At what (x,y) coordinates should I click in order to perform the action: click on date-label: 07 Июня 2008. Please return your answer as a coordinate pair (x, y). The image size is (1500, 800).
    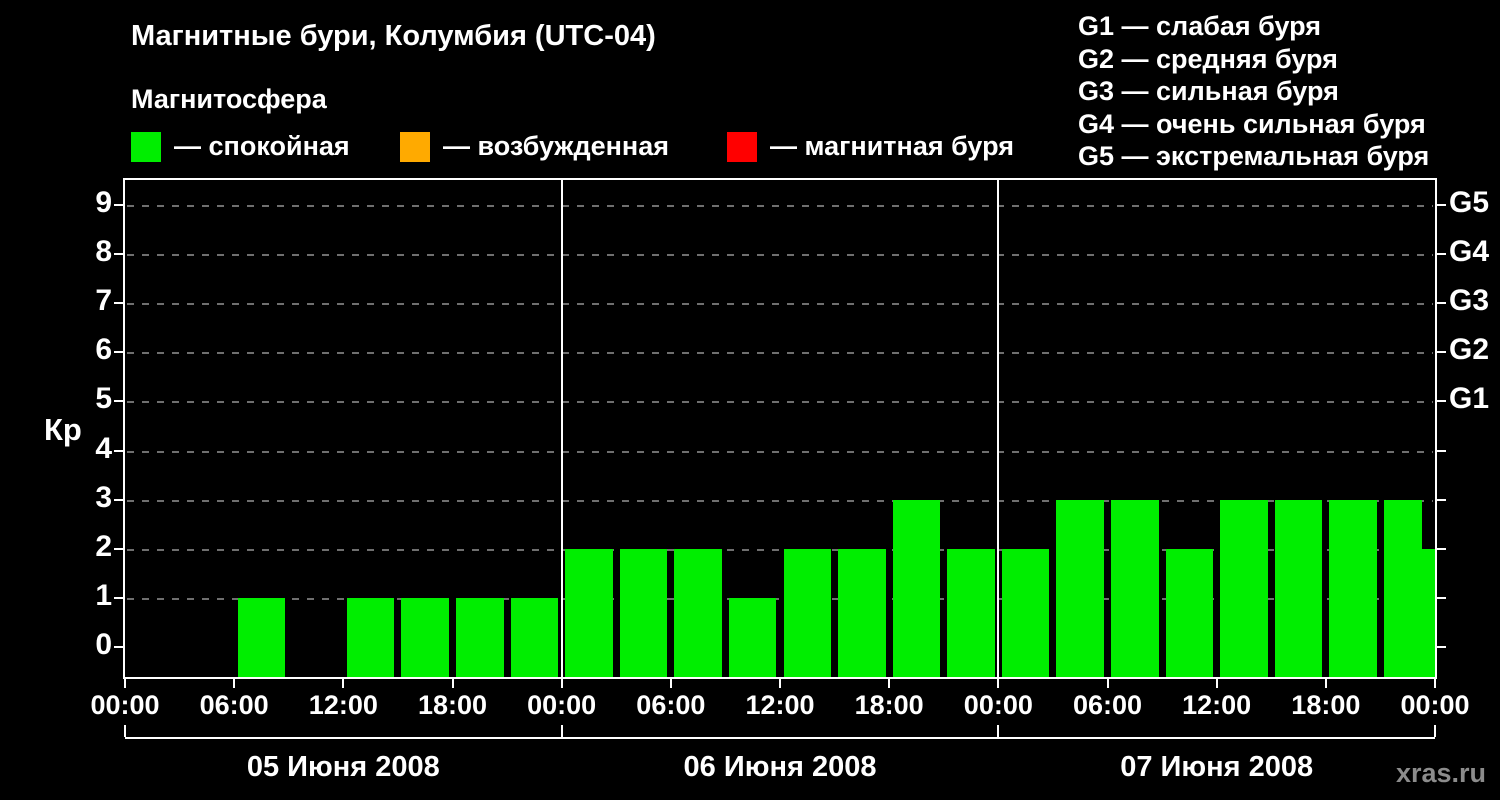
    Looking at the image, I should click on (1217, 767).